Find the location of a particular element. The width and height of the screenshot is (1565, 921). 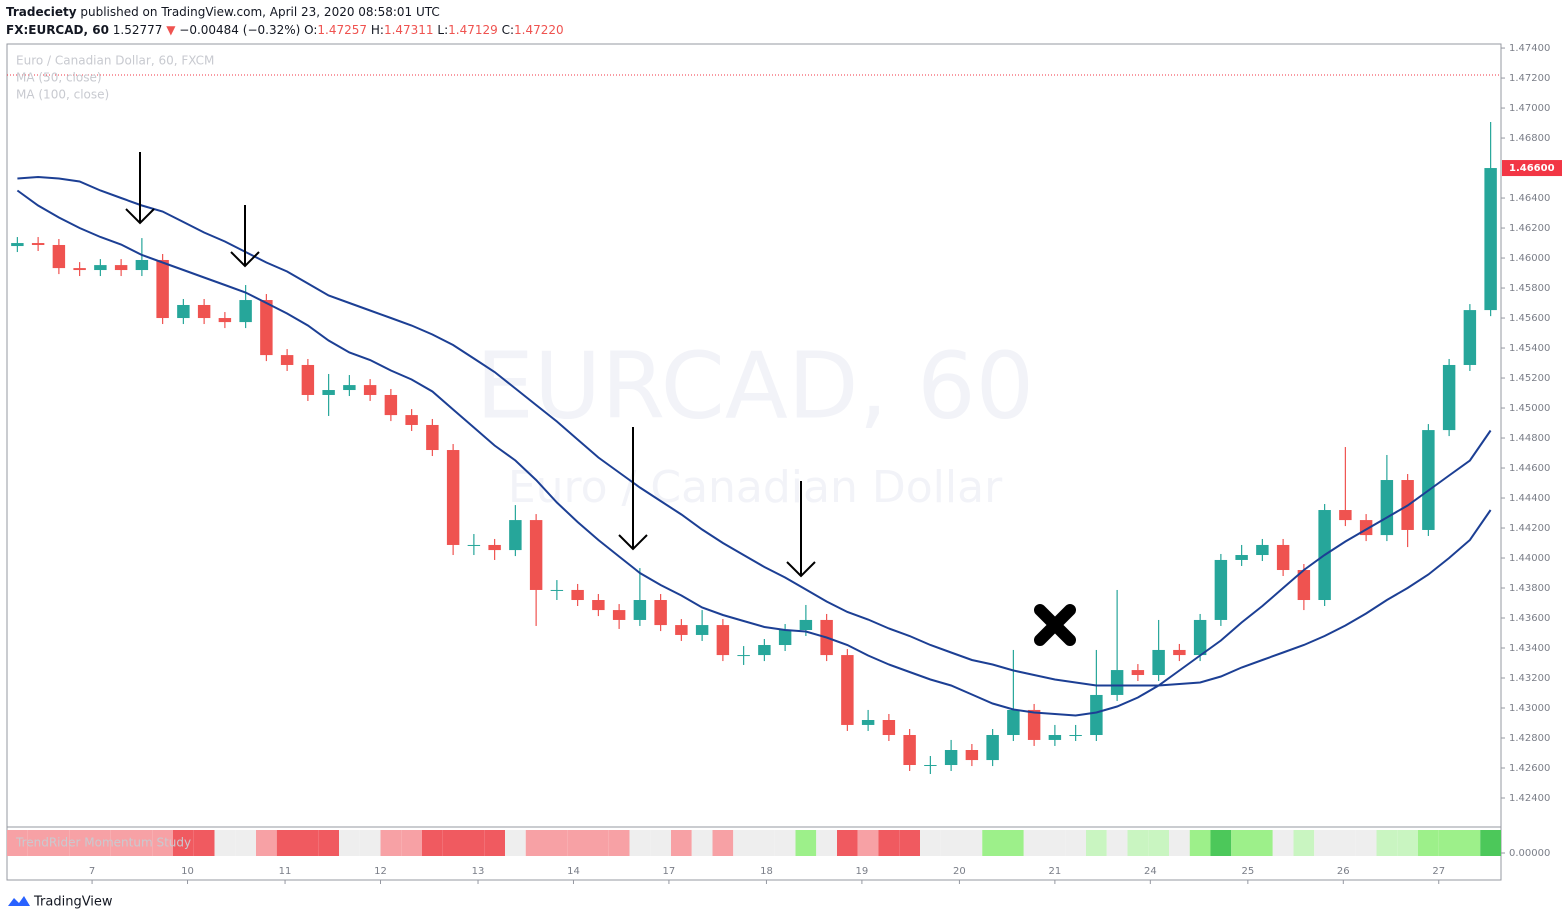

y-tick-label: 1.43000 is located at coordinates (1529, 708).